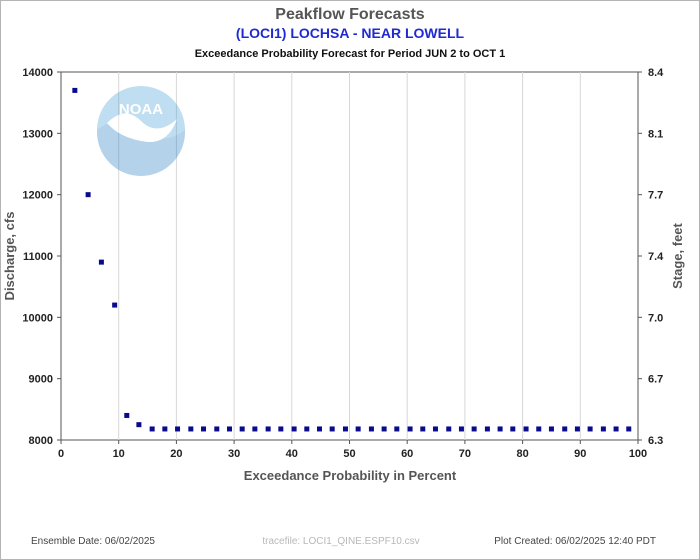 This screenshot has height=560, width=700. What do you see at coordinates (37, 318) in the screenshot?
I see `y-tick-label: 10000` at bounding box center [37, 318].